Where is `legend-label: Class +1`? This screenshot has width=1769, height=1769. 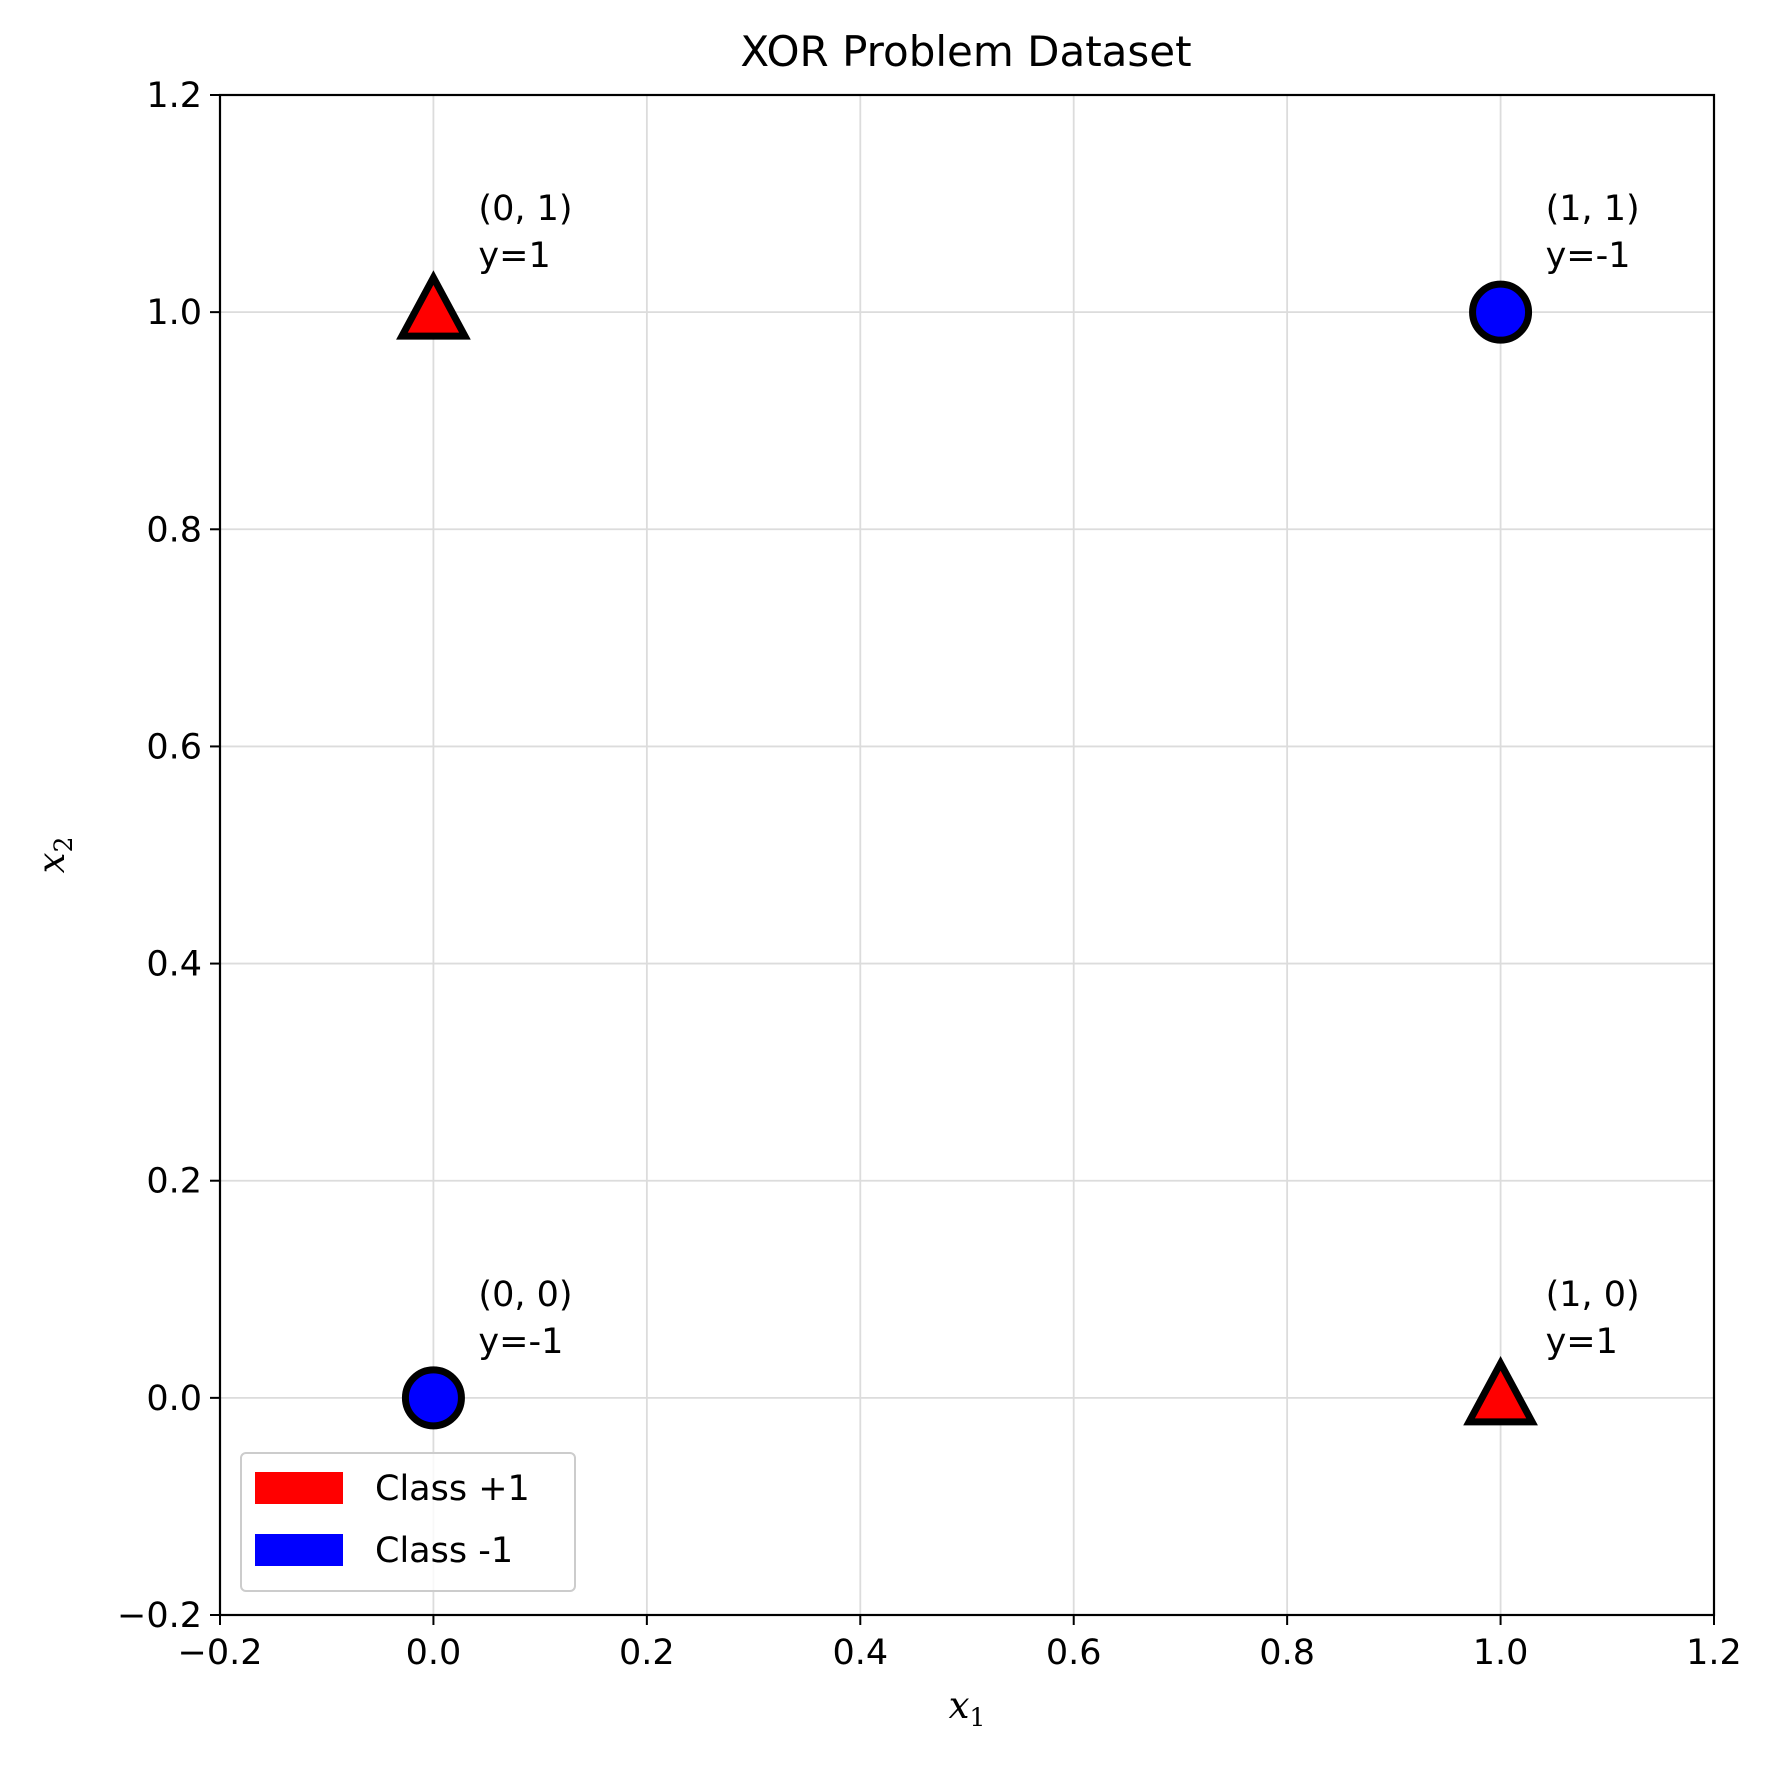 legend-label: Class +1 is located at coordinates (452, 1489).